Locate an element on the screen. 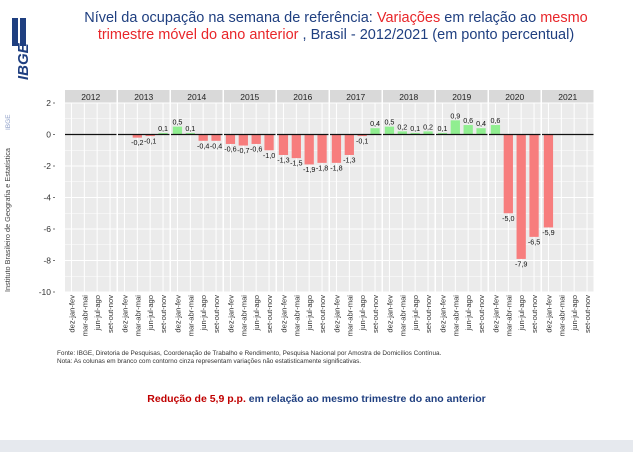  facet-label: 2013 is located at coordinates (143, 97).